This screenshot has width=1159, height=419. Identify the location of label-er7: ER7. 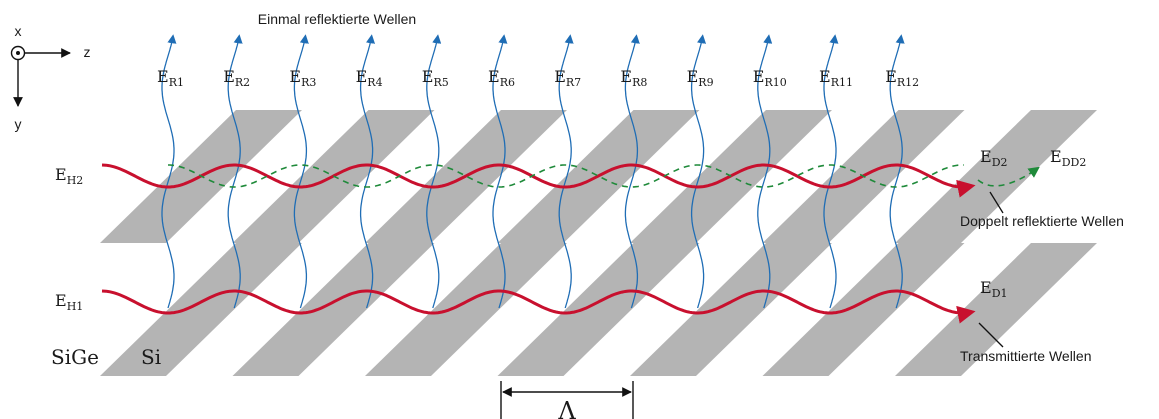
(567, 78).